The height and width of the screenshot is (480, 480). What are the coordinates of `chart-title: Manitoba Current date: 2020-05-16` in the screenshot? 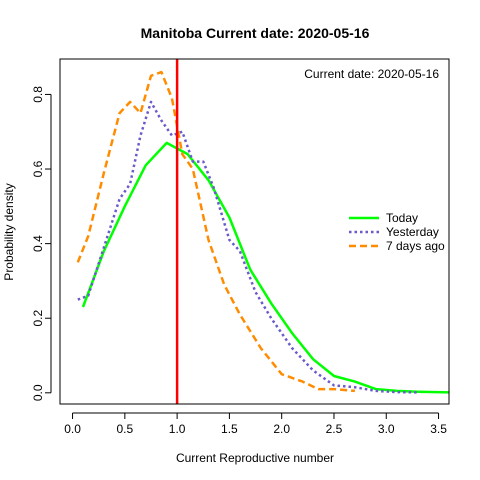 It's located at (255, 33).